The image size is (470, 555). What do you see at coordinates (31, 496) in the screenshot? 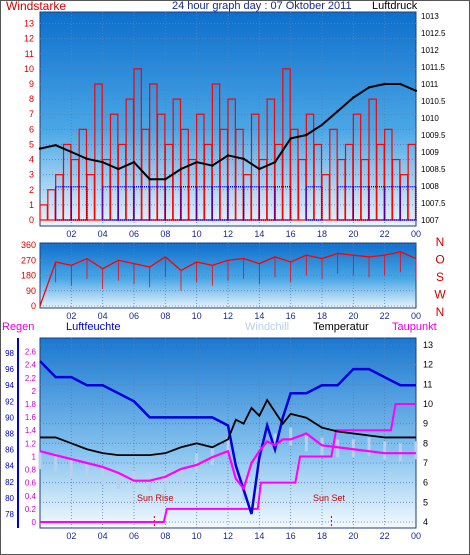
I see `y-tick-label-rain: 0.4` at bounding box center [31, 496].